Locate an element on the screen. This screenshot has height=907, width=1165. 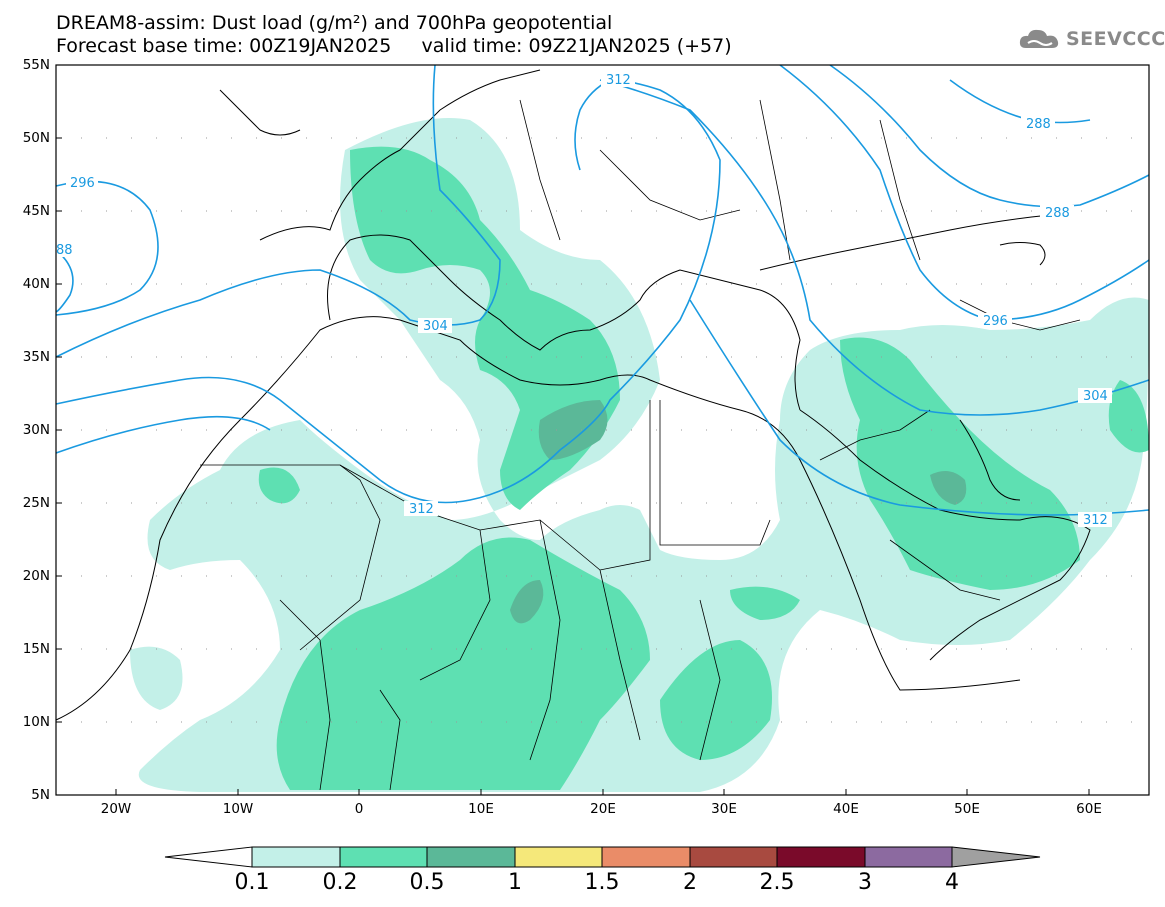
colorbar-label: 4 is located at coordinates (952, 882).